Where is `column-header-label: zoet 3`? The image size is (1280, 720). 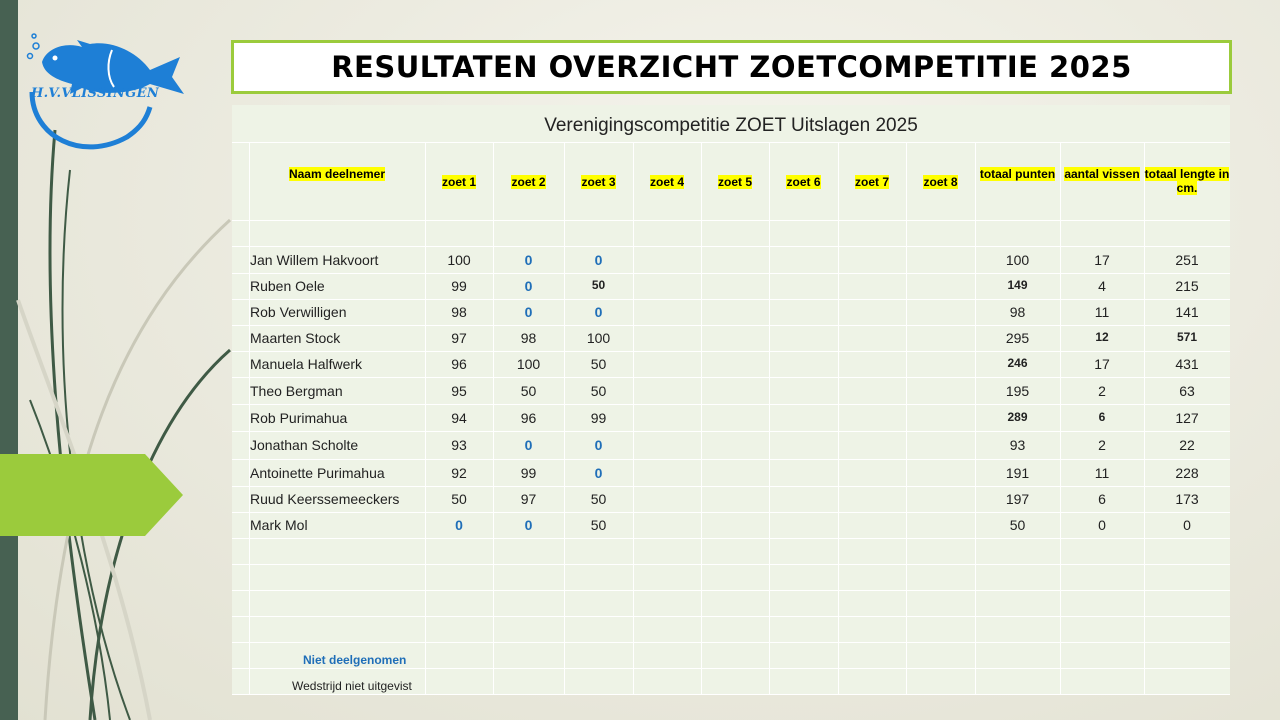 column-header-label: zoet 3 is located at coordinates (598, 182).